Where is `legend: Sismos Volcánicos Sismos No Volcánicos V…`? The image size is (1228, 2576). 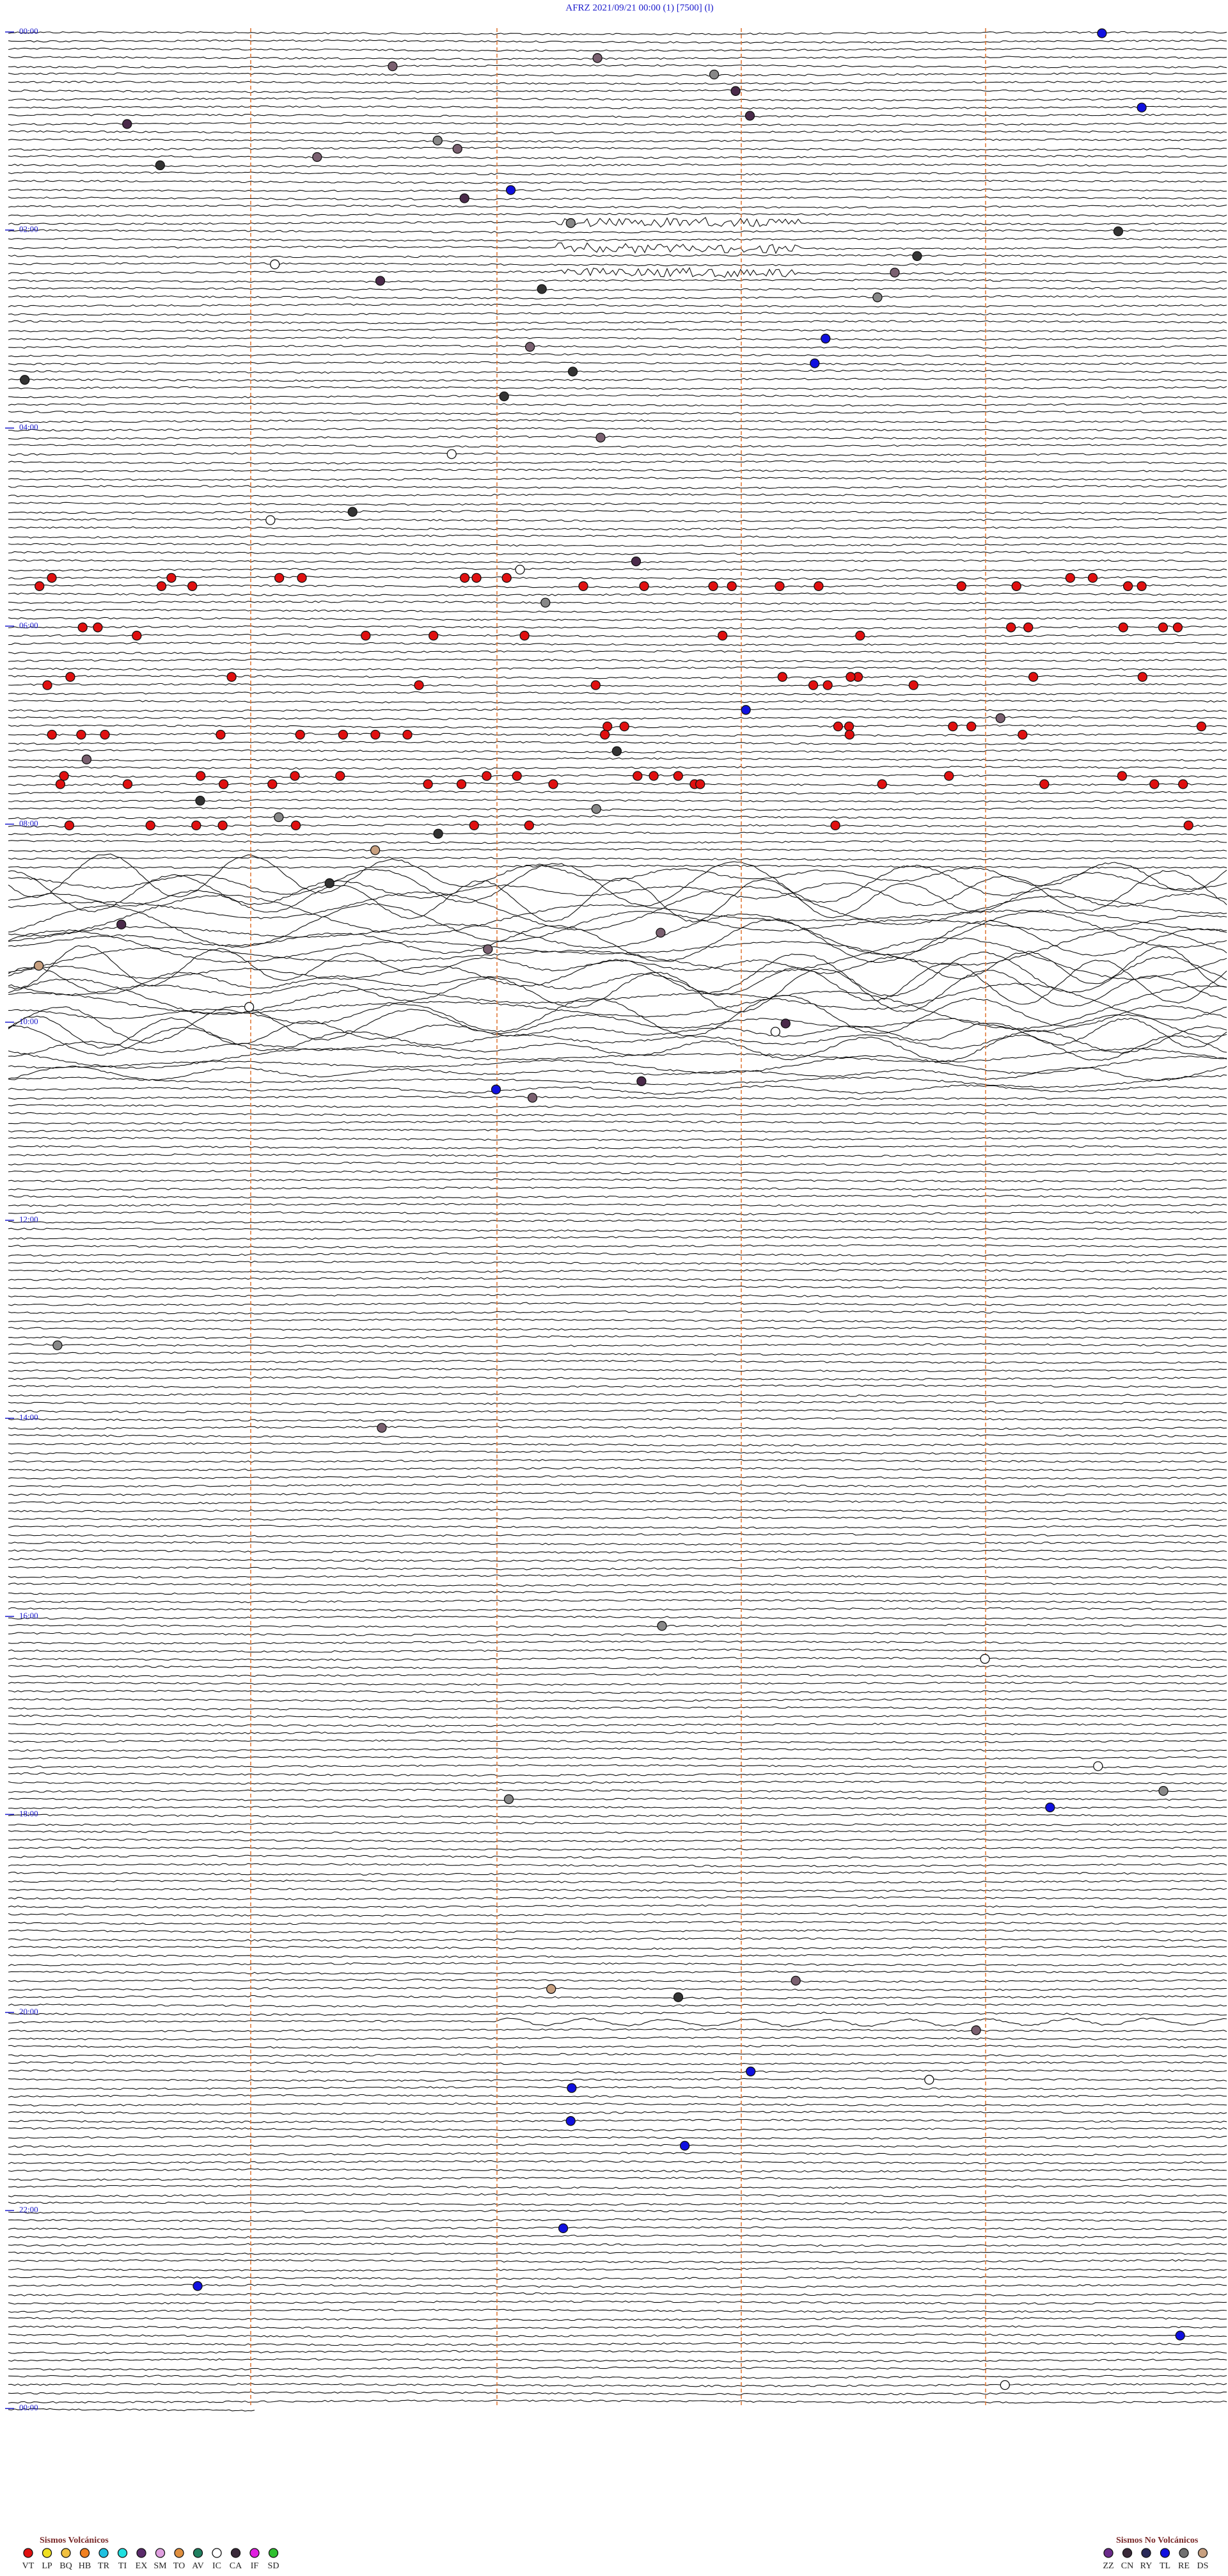 legend: Sismos Volcánicos Sismos No Volcánicos V… is located at coordinates (615, 2553).